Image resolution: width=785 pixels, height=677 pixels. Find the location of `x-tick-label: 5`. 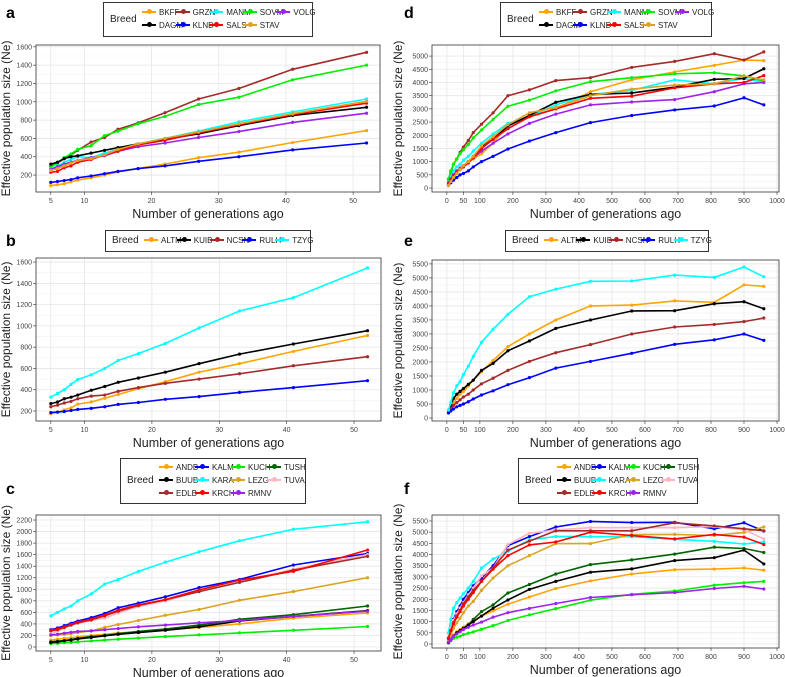

x-tick-label: 5 is located at coordinates (51, 660).